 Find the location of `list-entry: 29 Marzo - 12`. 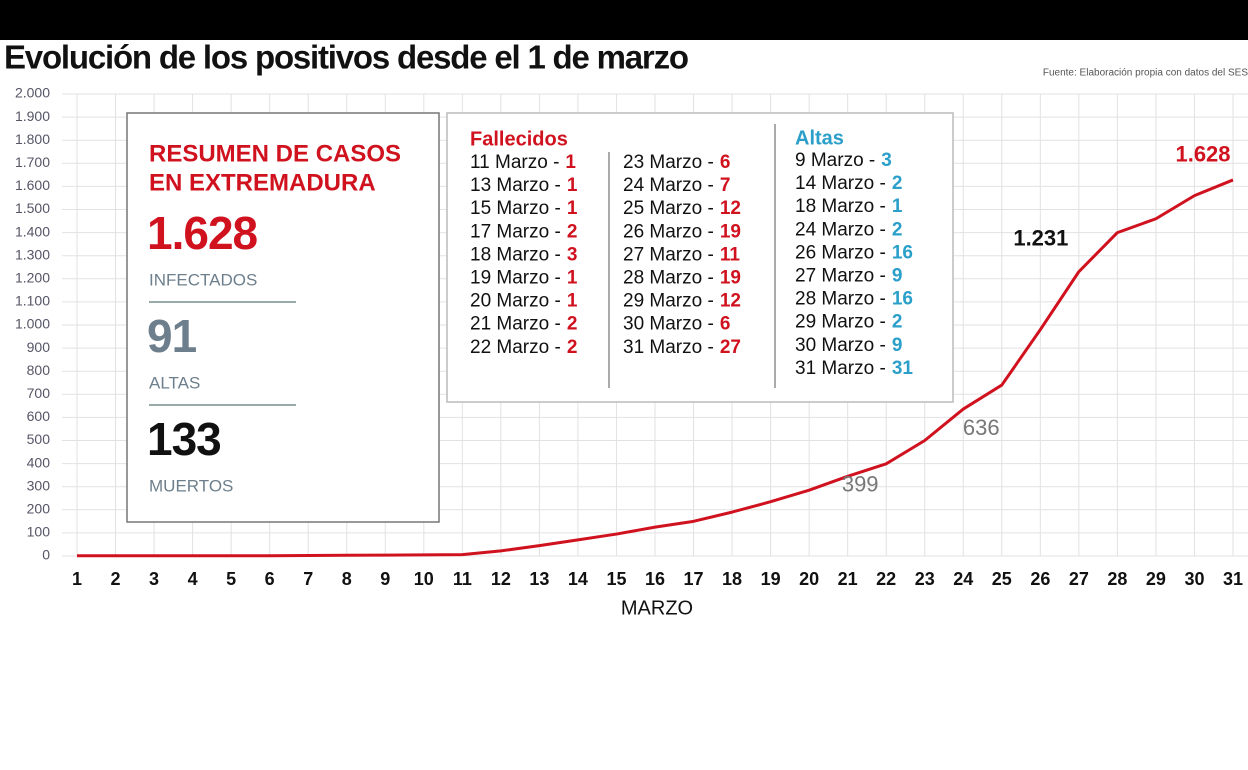

list-entry: 29 Marzo - 12 is located at coordinates (682, 301).